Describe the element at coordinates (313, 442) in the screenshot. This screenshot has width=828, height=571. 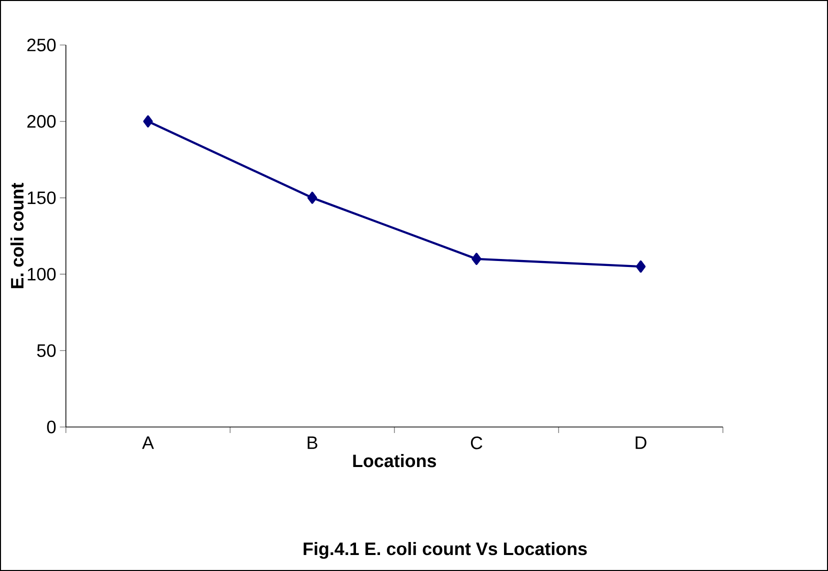
I see `x-tick-label: B` at that location.